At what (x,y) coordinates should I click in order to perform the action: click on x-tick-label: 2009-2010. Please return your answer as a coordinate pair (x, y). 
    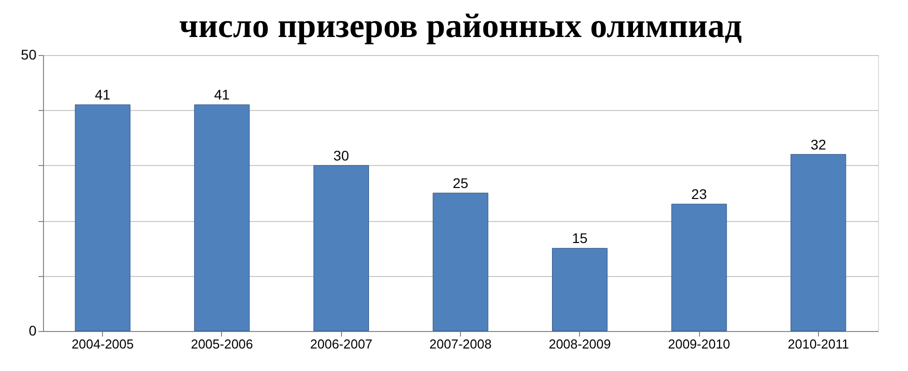
    Looking at the image, I should click on (699, 344).